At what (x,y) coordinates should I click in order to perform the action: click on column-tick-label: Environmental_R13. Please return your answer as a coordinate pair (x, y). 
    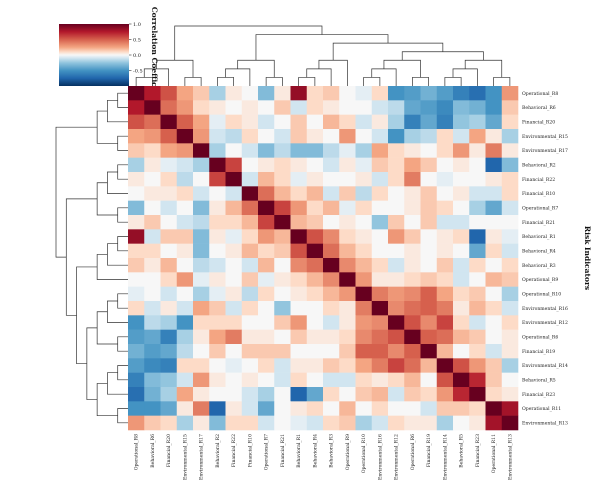
    Looking at the image, I should click on (510, 457).